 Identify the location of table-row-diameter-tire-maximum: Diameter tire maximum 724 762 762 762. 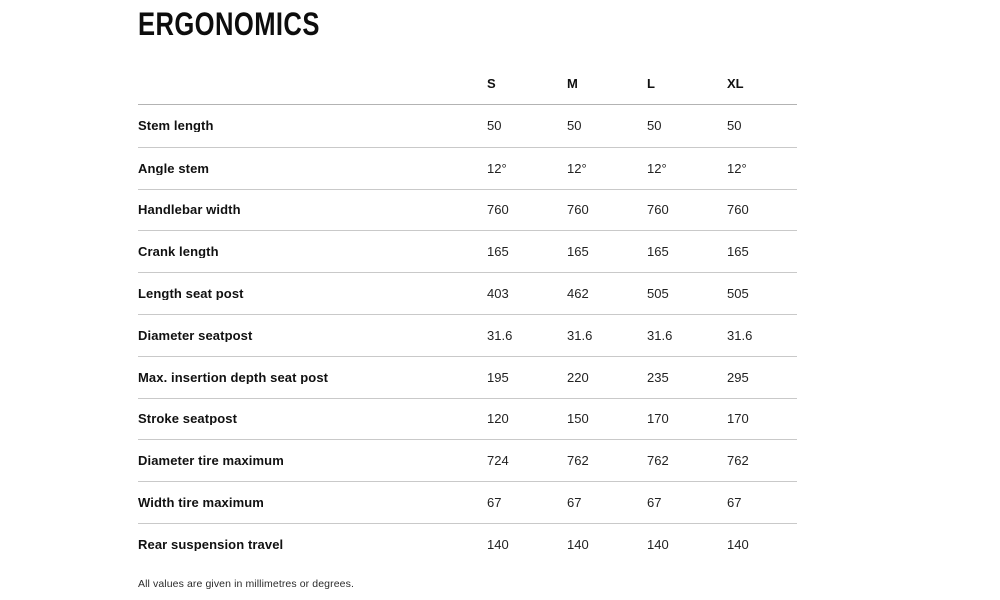
(467, 460).